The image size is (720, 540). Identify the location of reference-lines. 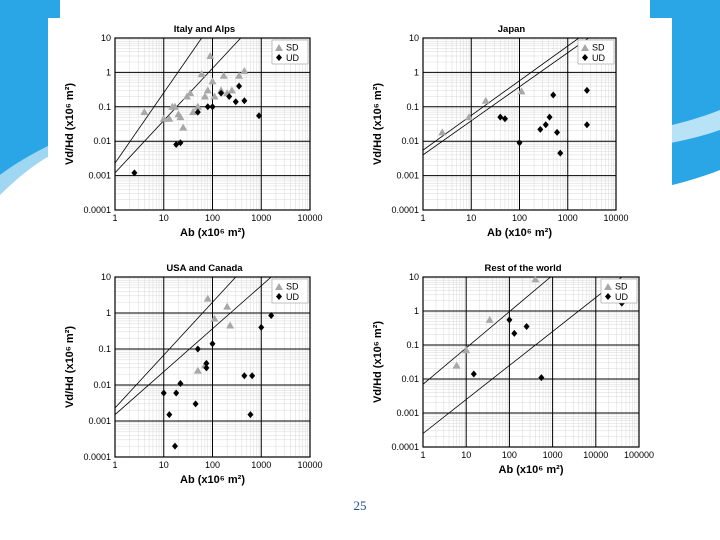
(193, 346).